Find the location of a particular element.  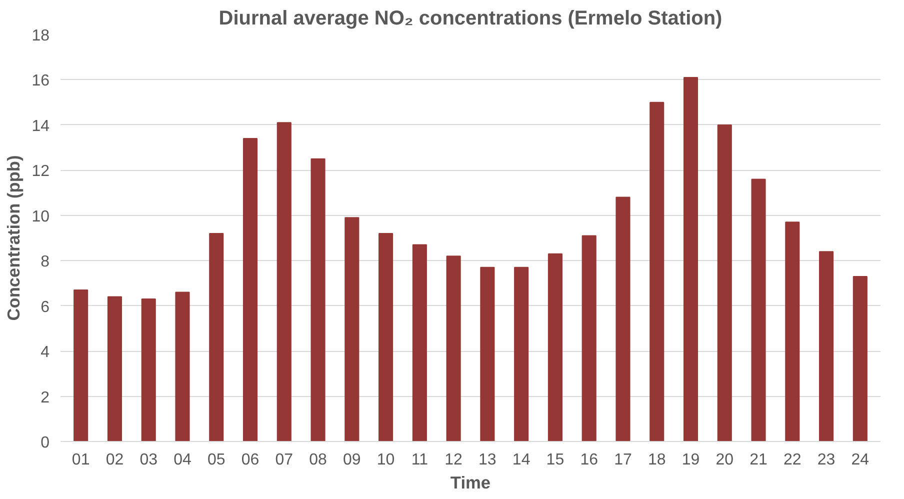

x-tick-label: 02 is located at coordinates (115, 460).